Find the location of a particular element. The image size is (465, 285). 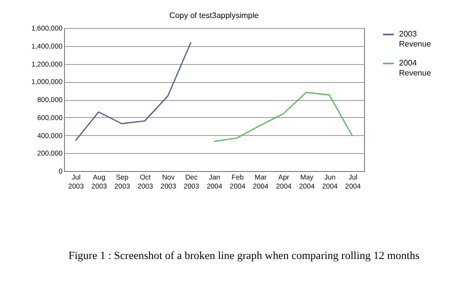

legend-label: 2004 Revenue is located at coordinates (415, 68).